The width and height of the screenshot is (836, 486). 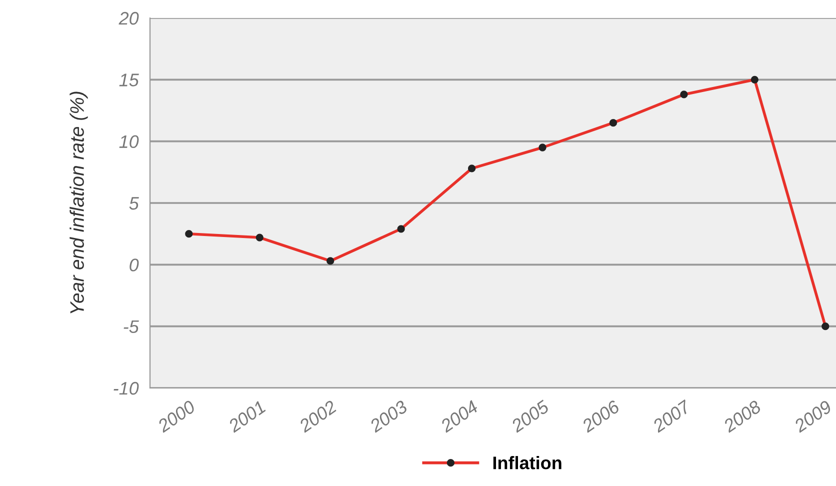 I want to click on y-axis-title: Year end inflation rate (%), so click(x=79, y=203).